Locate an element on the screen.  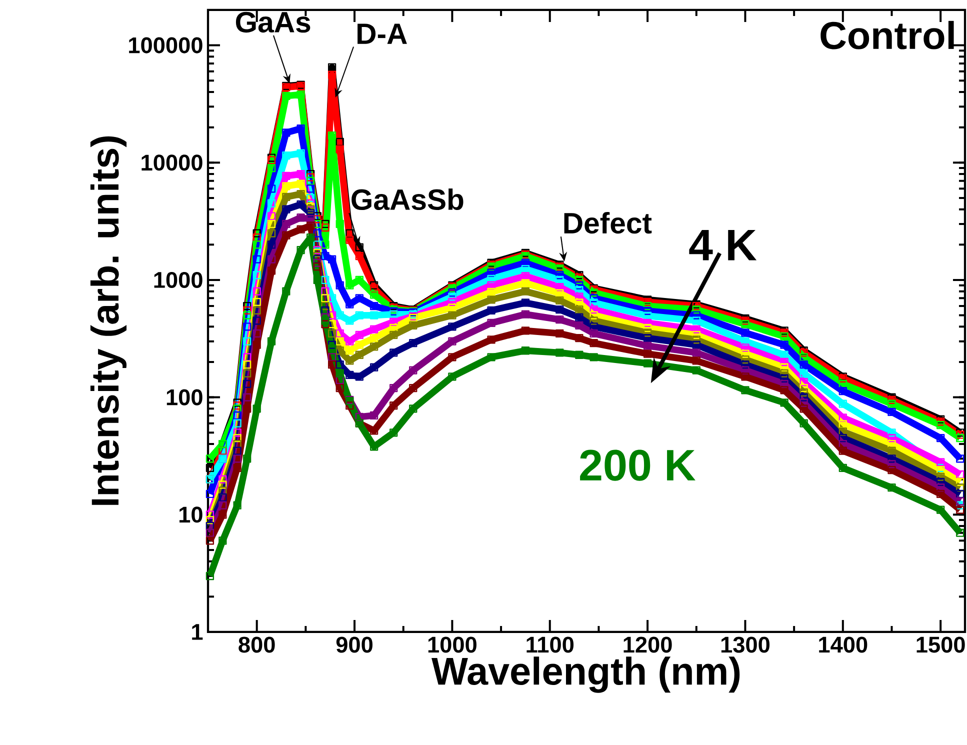
series-label: 4 K is located at coordinates (723, 245).